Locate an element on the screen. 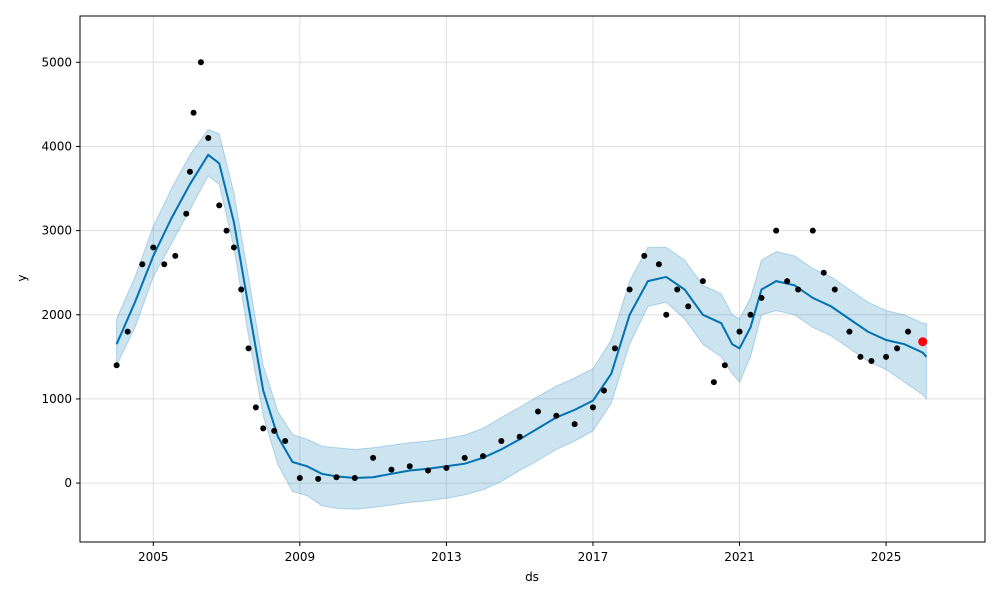  last-observed-point is located at coordinates (923, 342).